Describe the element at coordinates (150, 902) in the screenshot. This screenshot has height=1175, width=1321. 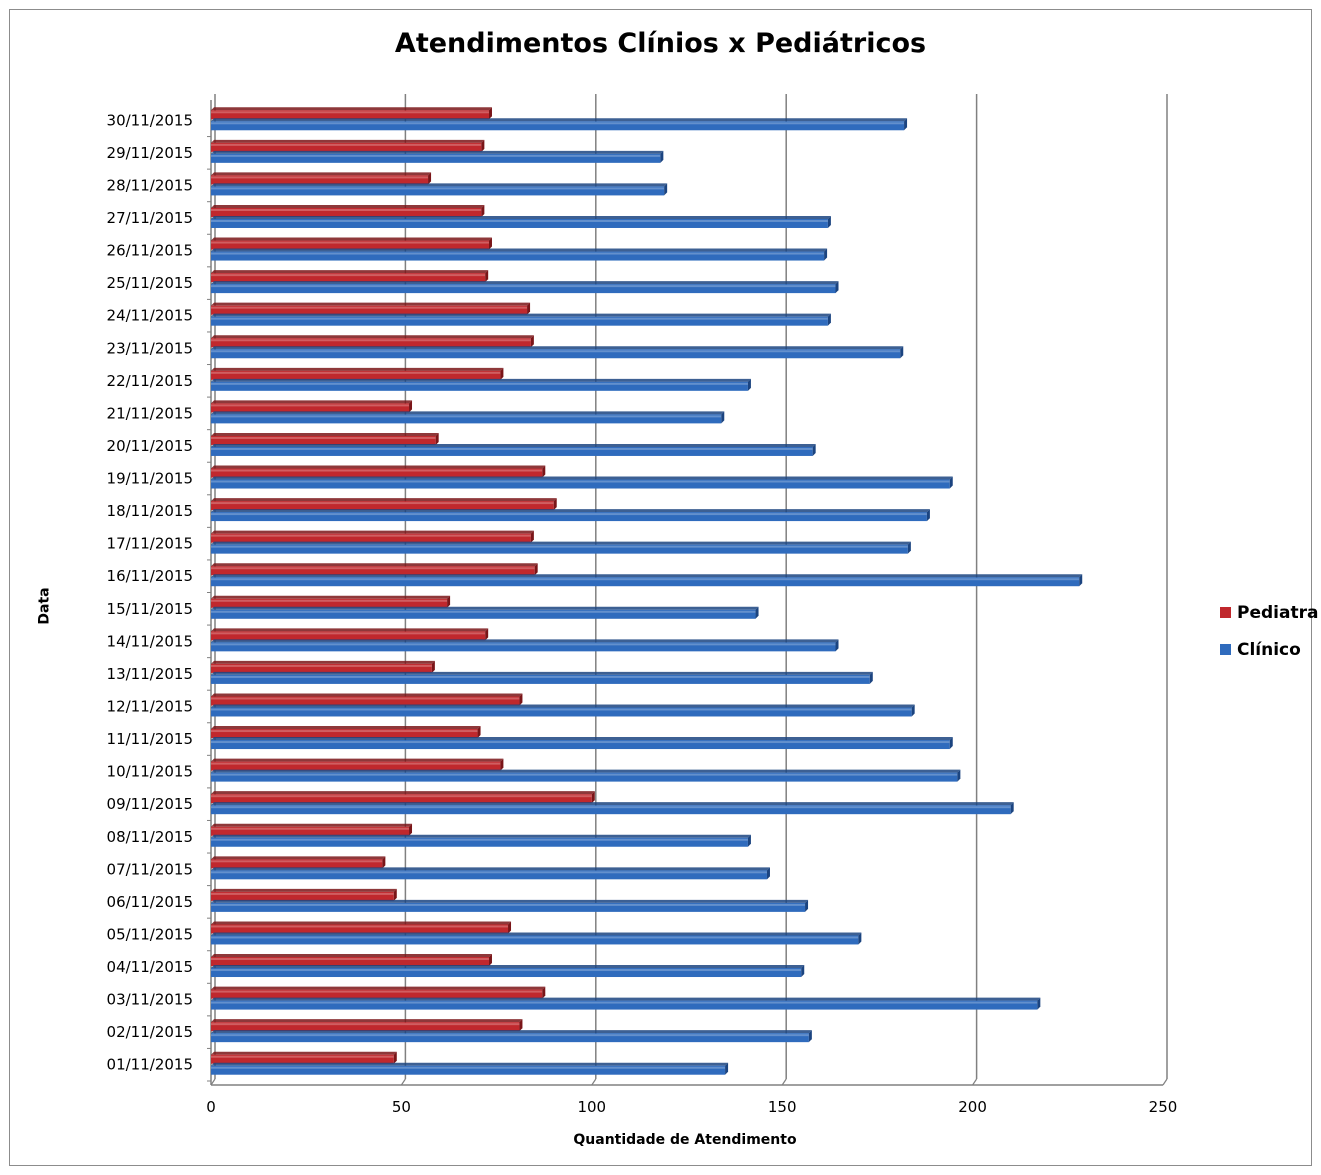
I see `y-tick-label: 06/11/2015` at that location.